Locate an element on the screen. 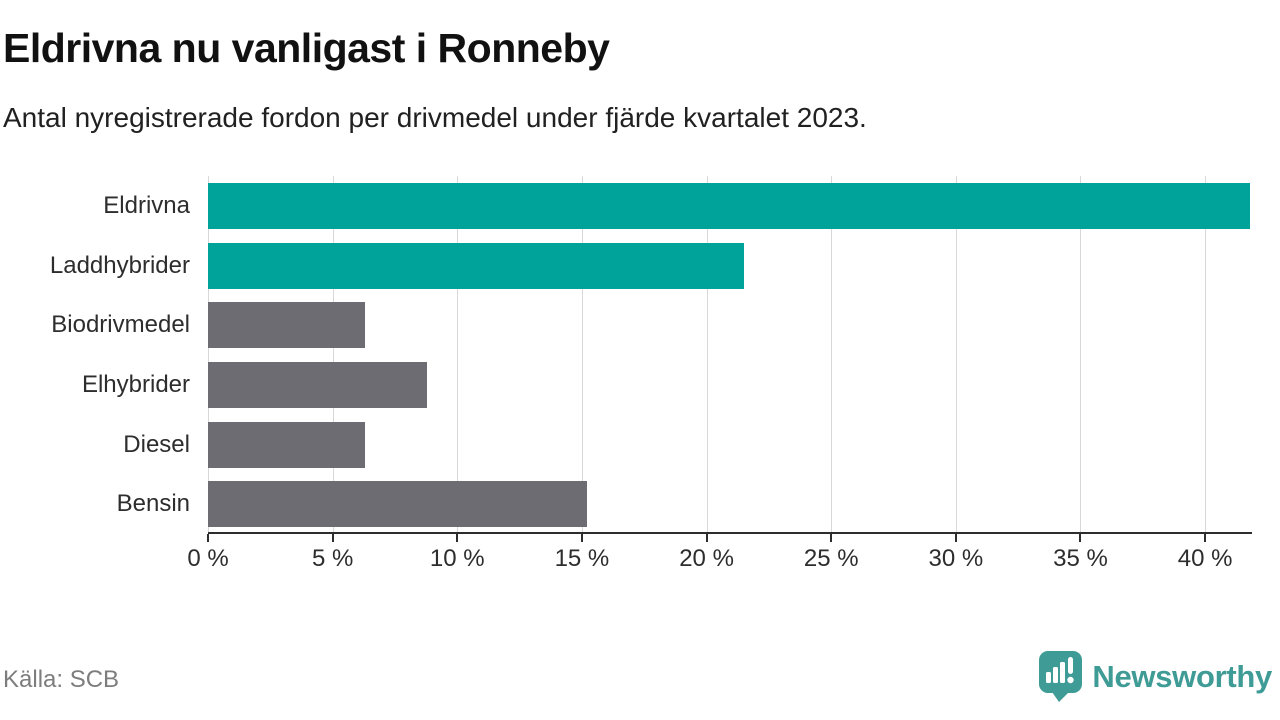 This screenshot has height=720, width=1280. x-tick-labels: 0 % 5 % 10 % 15 % 20 % 25 % 30 % 35 % 40 % is located at coordinates (718, 560).